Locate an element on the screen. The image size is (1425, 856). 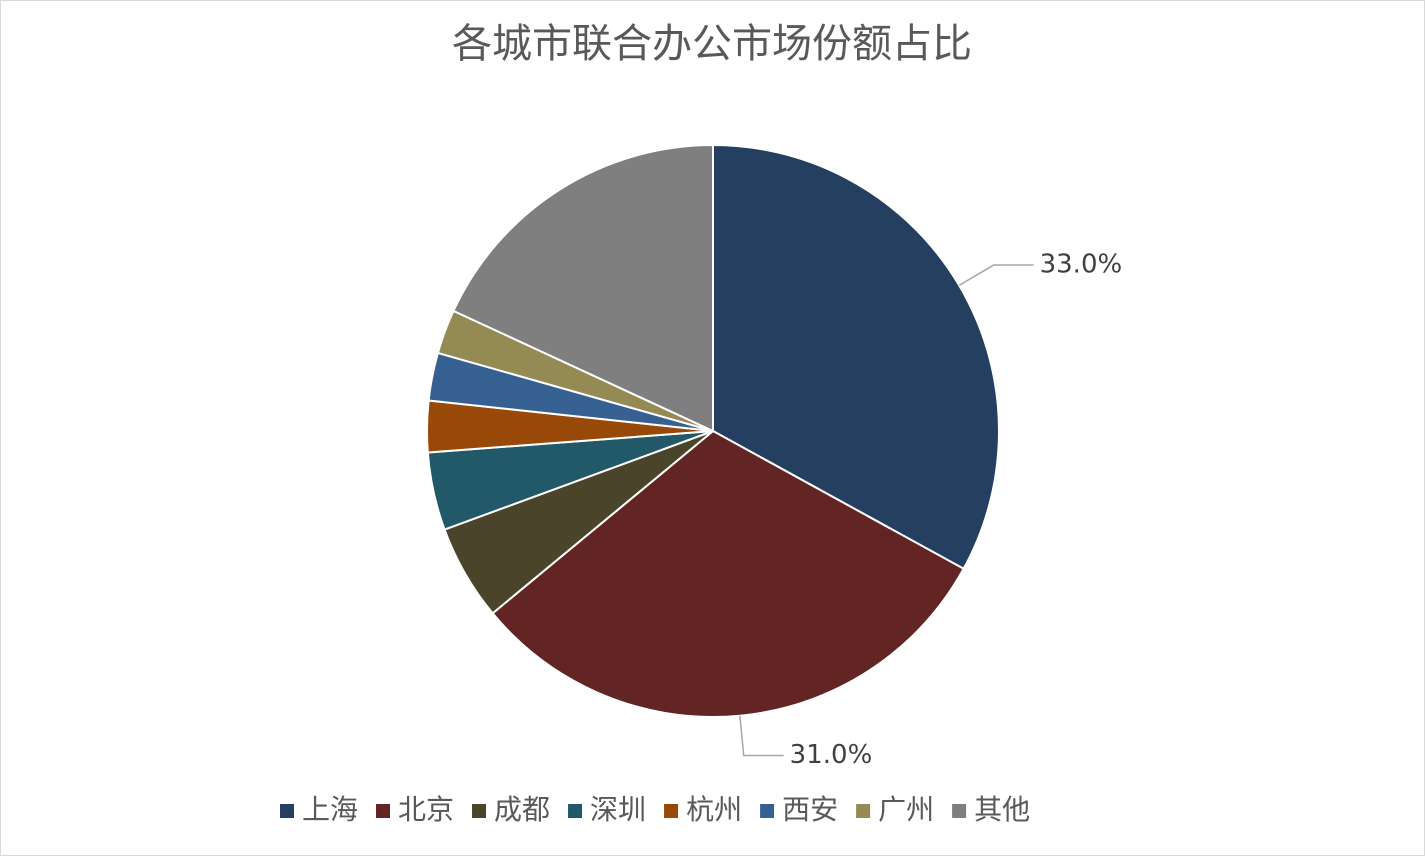
legend-label: 北京 is located at coordinates (426, 809).